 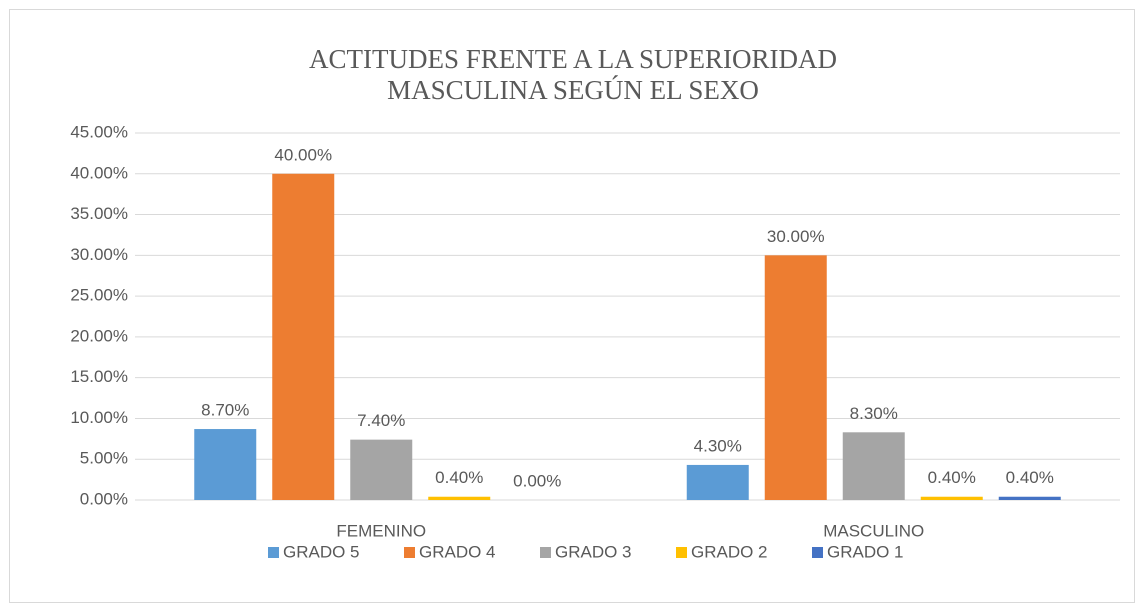 I want to click on x-tick-label: MASCULINO, so click(x=873, y=530).